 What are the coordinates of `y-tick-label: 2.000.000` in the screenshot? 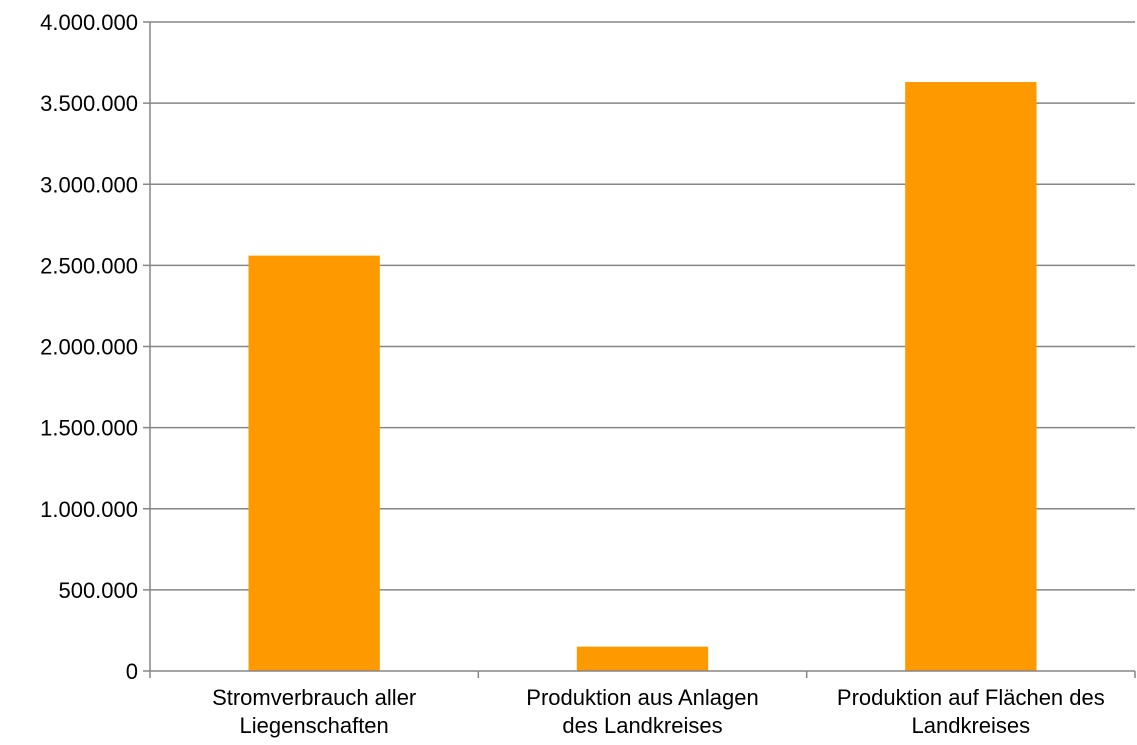 It's located at (89, 347).